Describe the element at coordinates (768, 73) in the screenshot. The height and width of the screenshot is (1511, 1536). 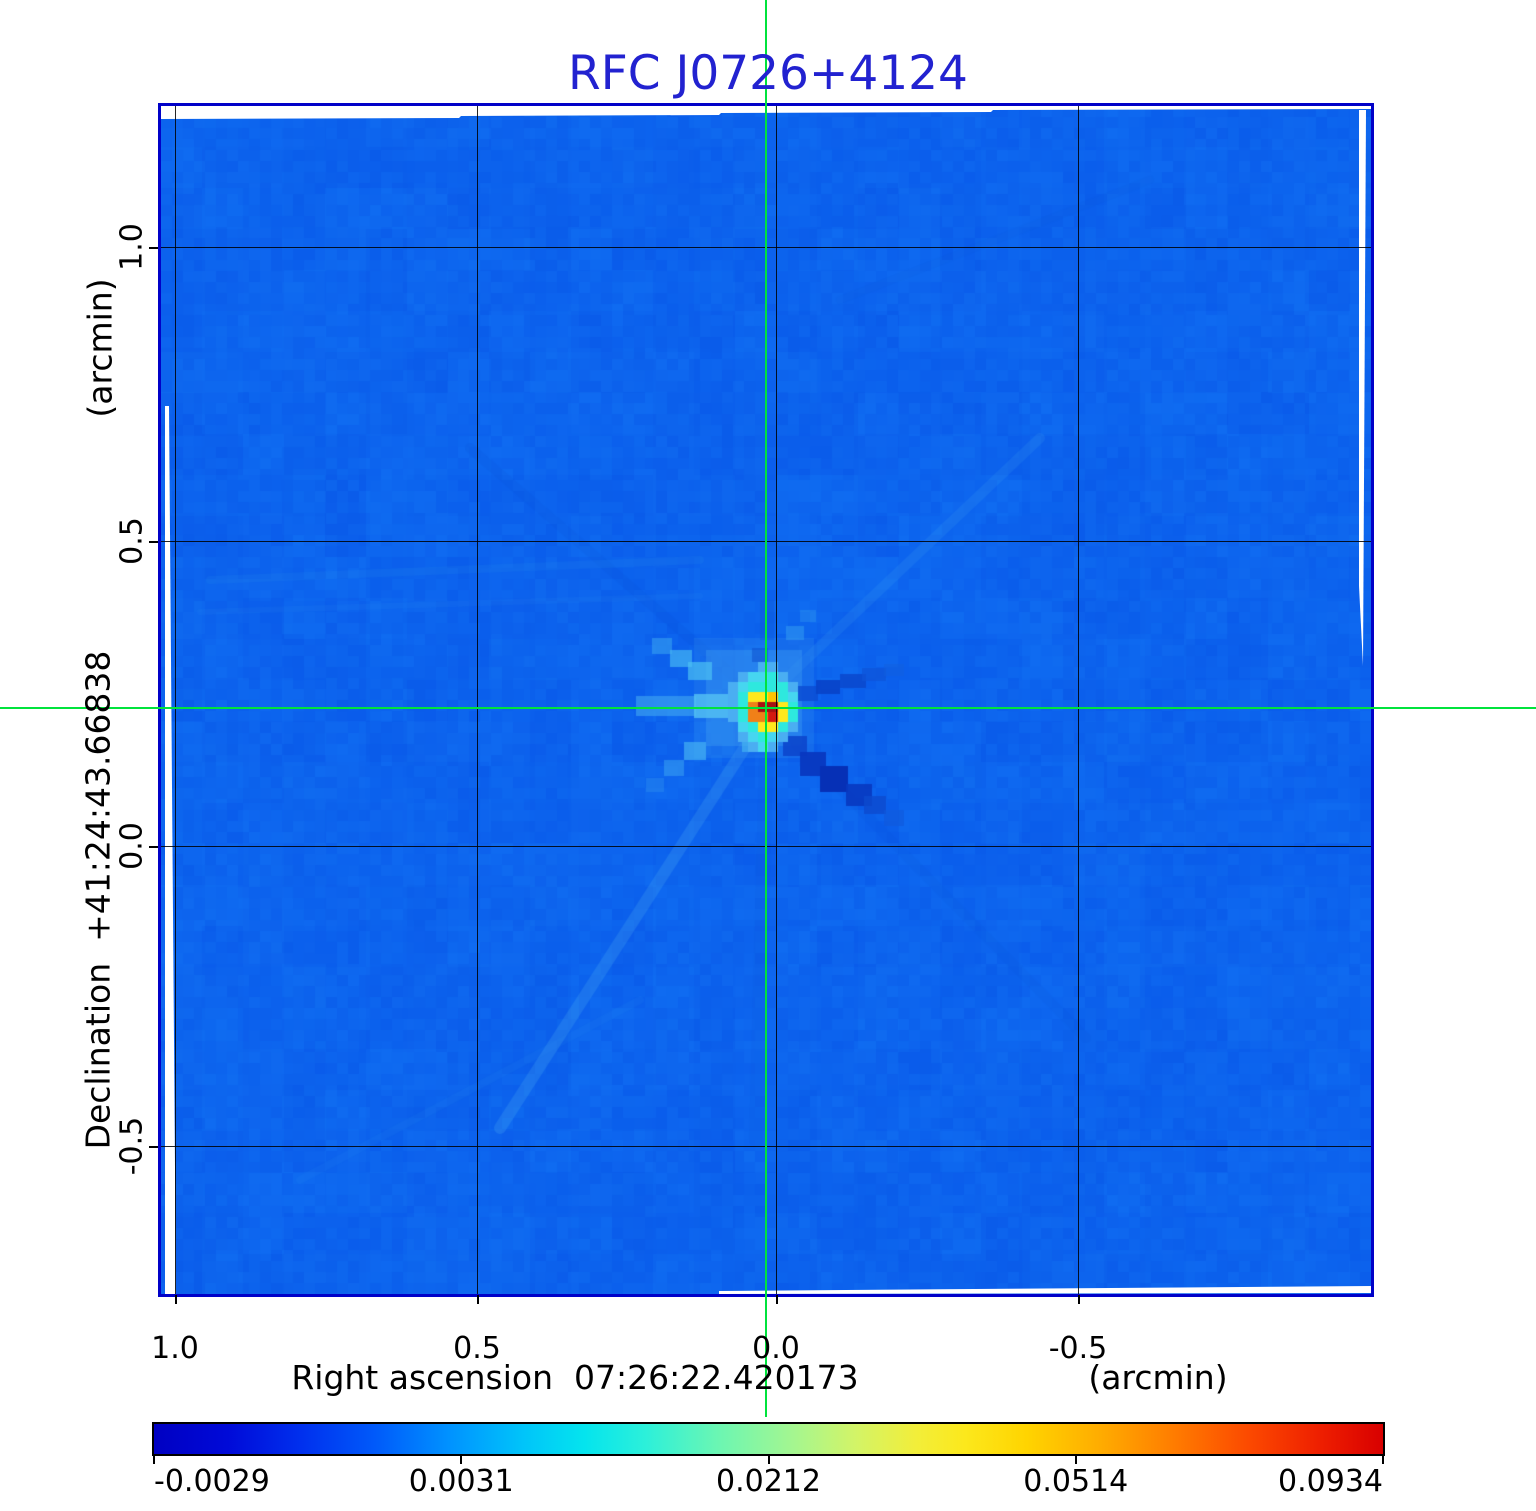
I see `plot-title: RFC J0726+4124` at that location.